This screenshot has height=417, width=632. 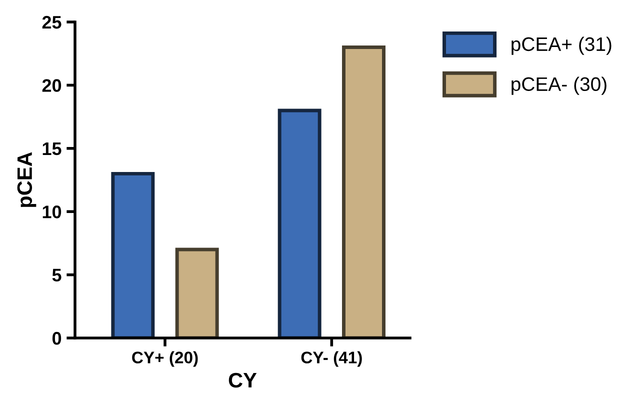 I want to click on legend-label: pCEA- (30), so click(x=559, y=85).